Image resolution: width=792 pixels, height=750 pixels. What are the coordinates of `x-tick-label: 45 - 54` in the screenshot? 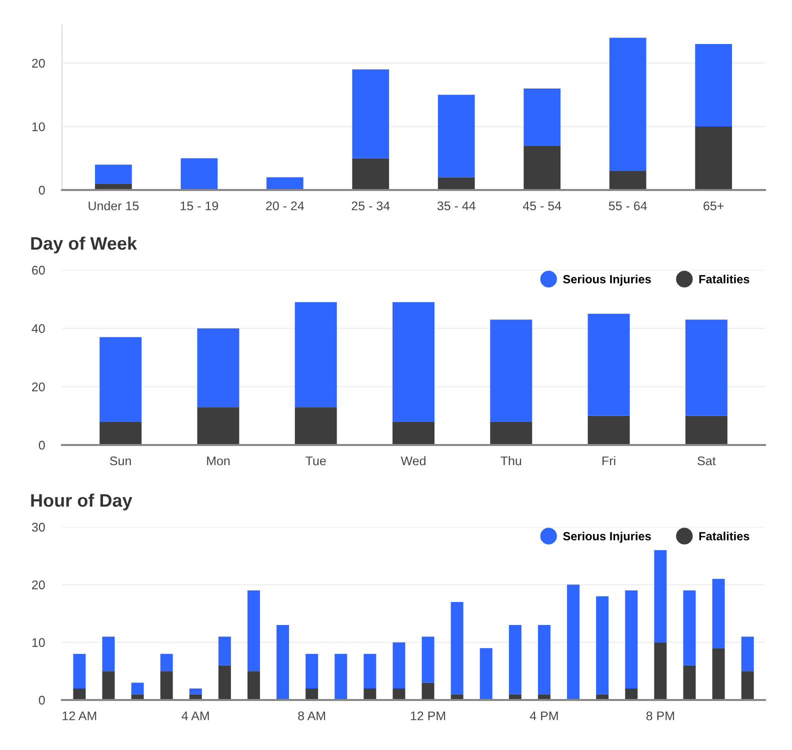 It's located at (542, 206).